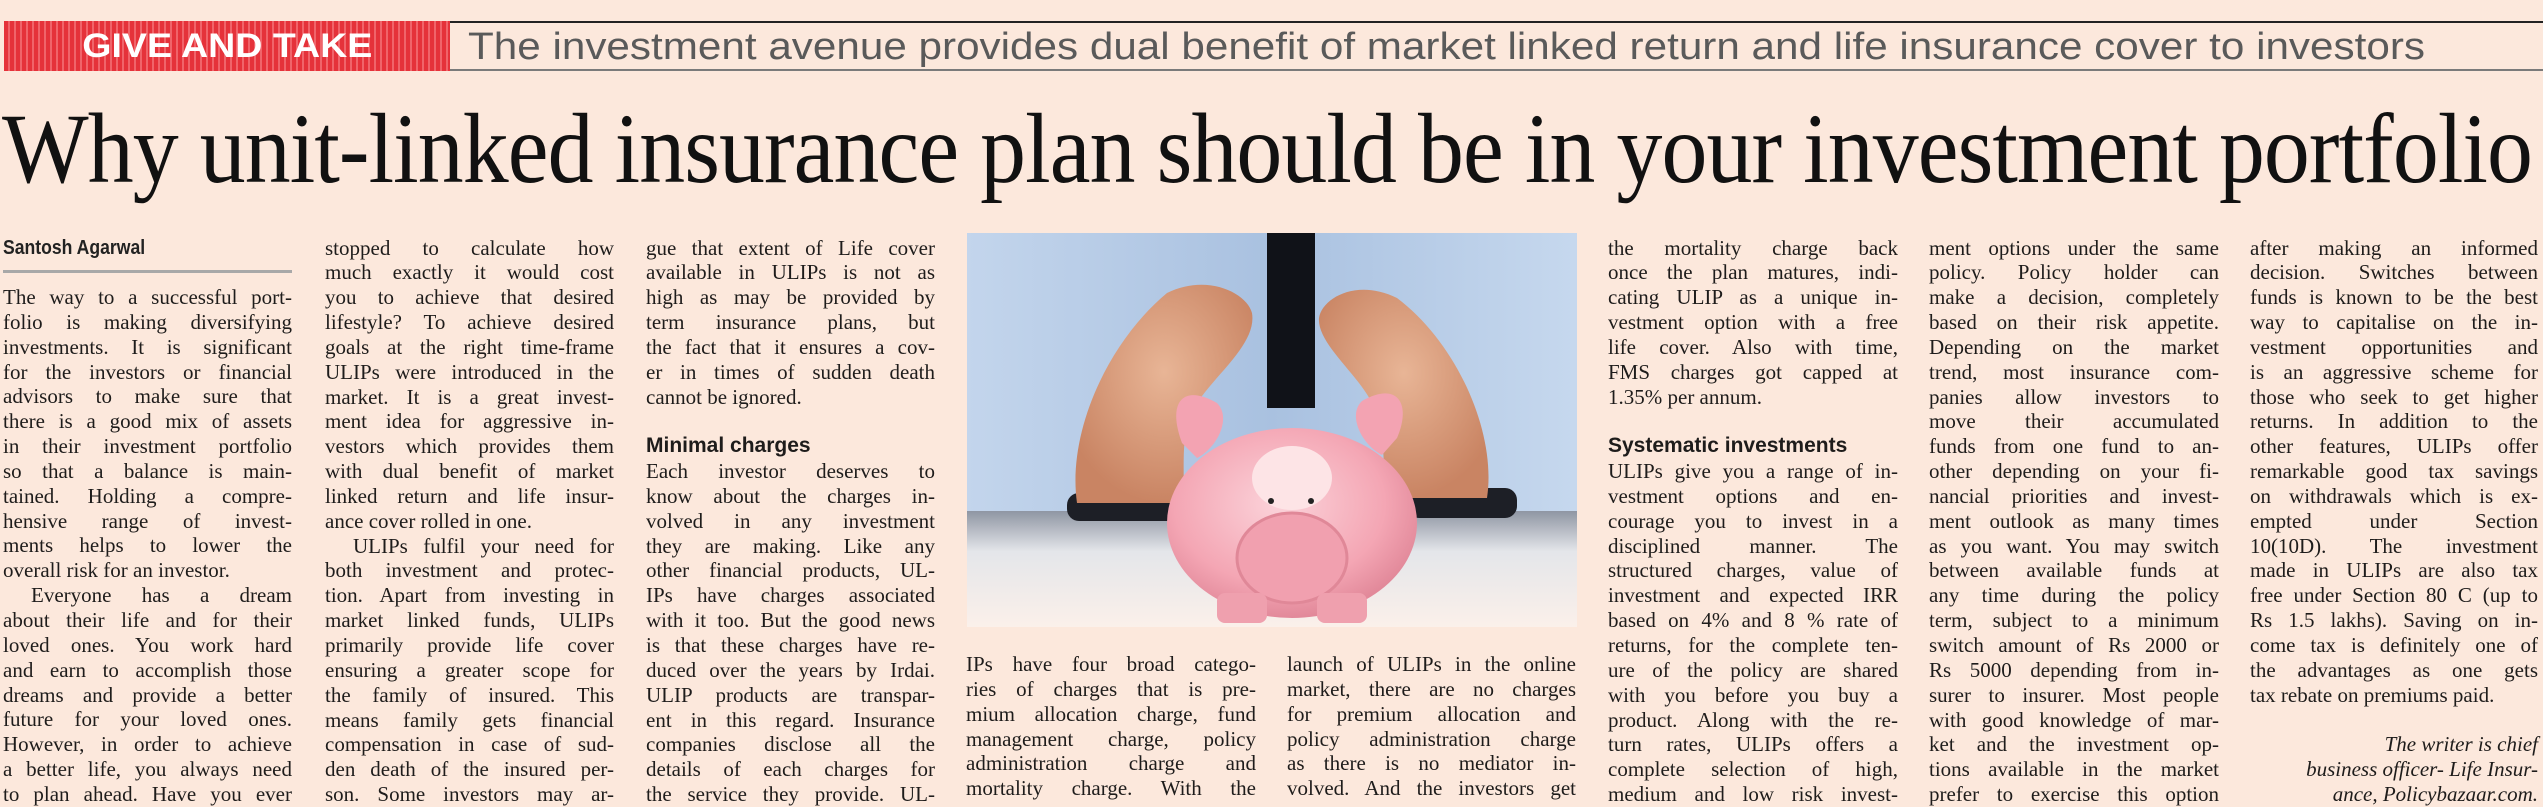 The height and width of the screenshot is (807, 2543). What do you see at coordinates (147, 744) in the screenshot?
I see `text-line: However, in order to achieve` at bounding box center [147, 744].